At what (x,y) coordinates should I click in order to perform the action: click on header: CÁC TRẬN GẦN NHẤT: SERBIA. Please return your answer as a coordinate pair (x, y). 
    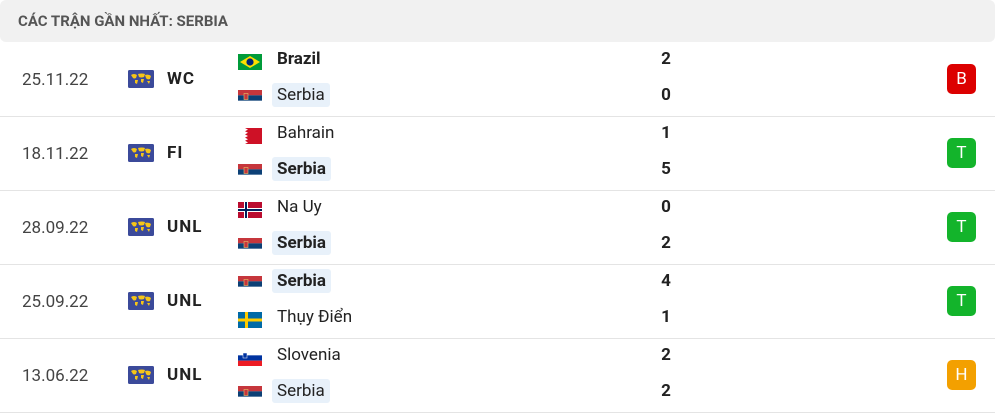
    Looking at the image, I should click on (497, 21).